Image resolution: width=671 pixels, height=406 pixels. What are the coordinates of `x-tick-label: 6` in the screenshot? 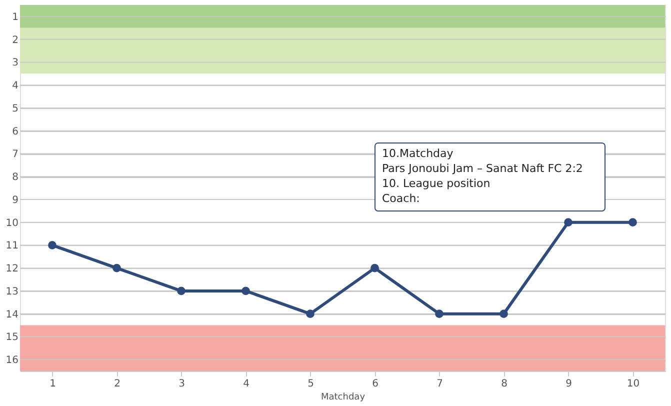 It's located at (375, 384).